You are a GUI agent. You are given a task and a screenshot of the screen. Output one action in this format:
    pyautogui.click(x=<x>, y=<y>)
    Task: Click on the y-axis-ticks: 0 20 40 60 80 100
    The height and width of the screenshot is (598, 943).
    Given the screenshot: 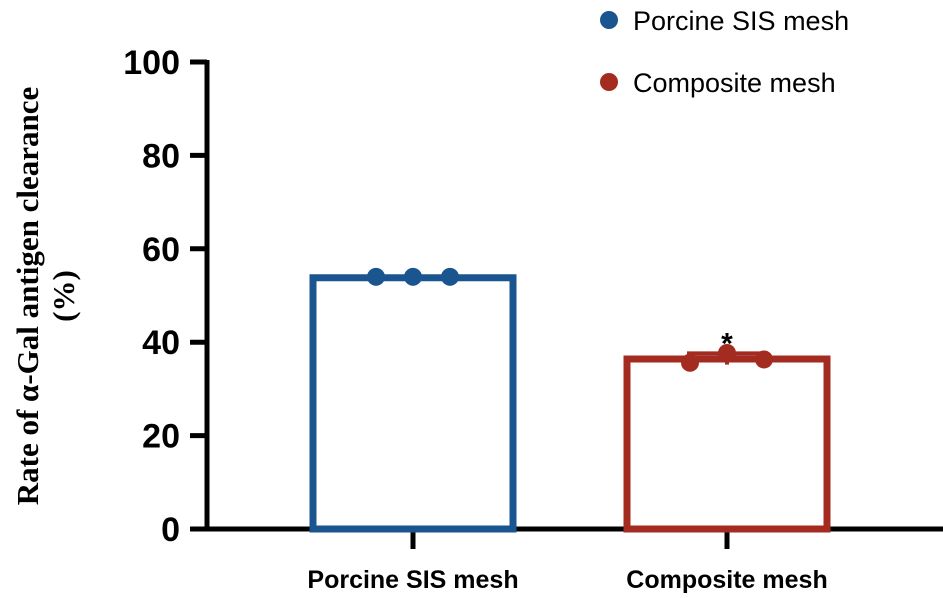 What is the action you would take?
    pyautogui.click(x=165, y=296)
    